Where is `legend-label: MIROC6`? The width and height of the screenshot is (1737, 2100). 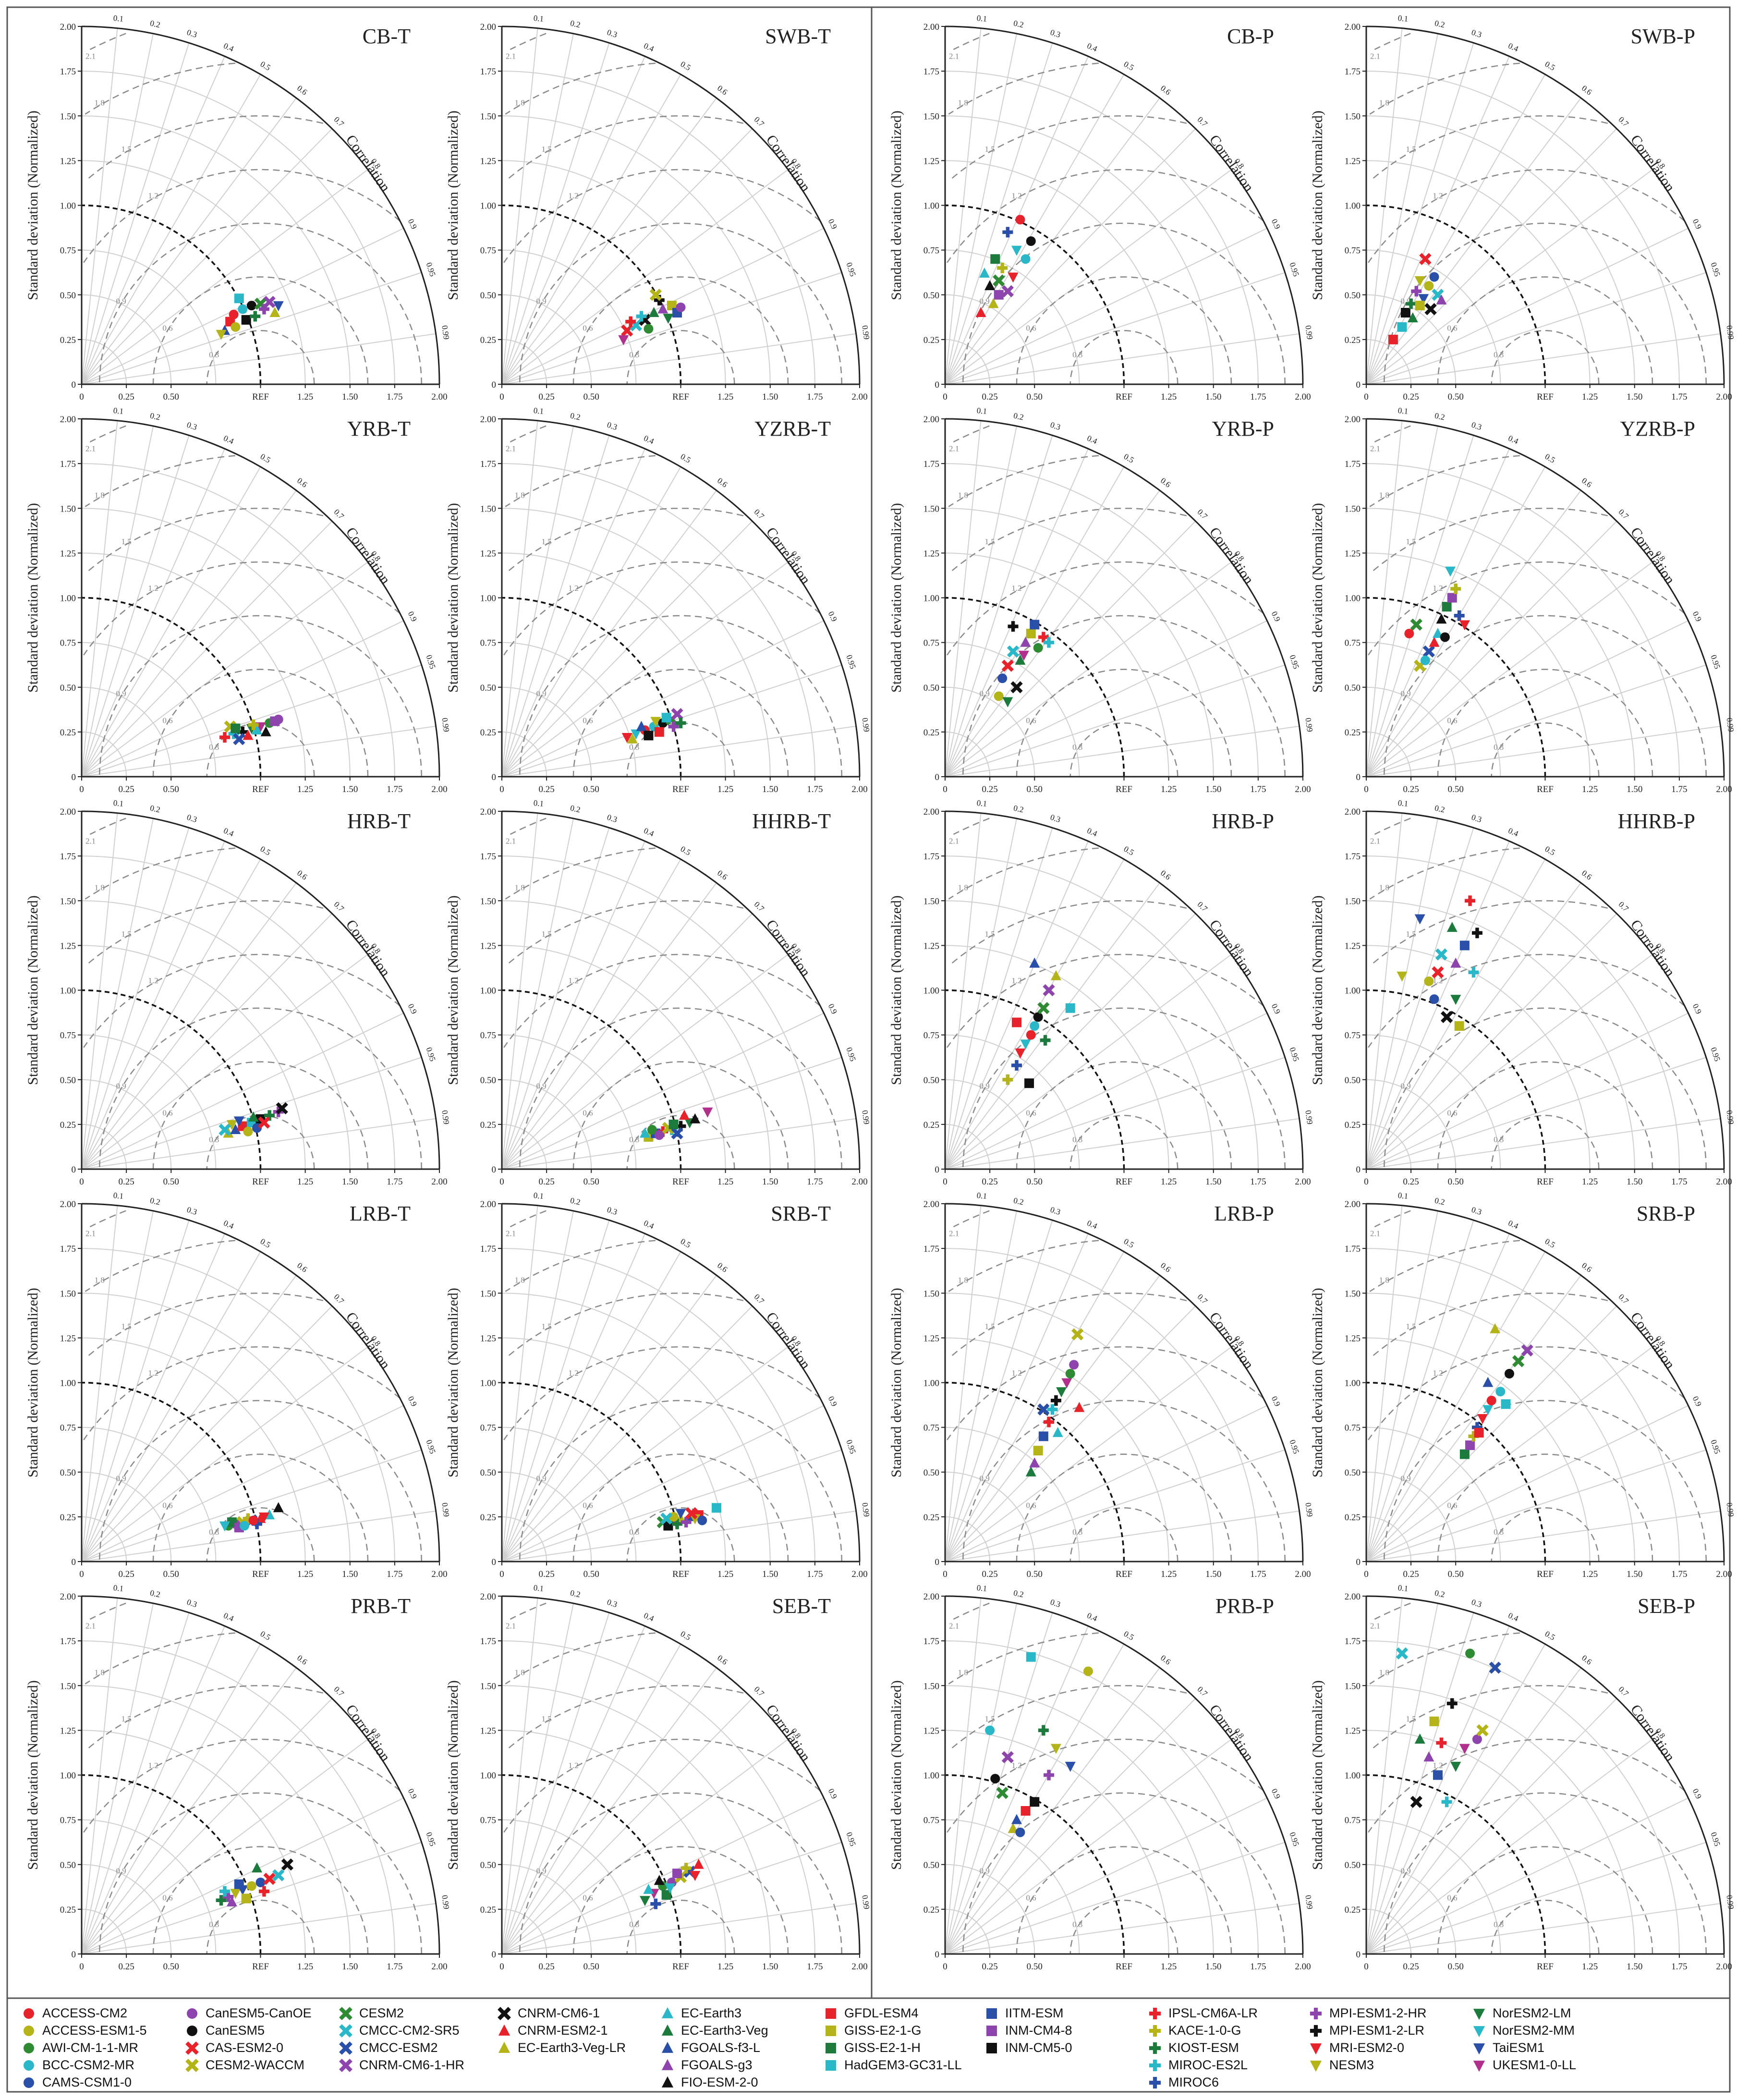
legend-label: MIROC6 is located at coordinates (1193, 2082).